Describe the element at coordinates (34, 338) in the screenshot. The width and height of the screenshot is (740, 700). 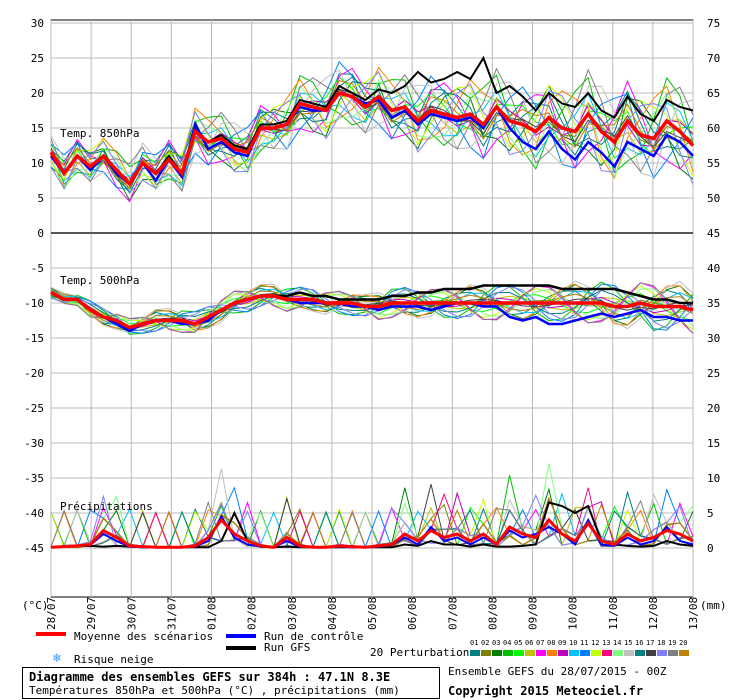
I see `left-tick-label: -15` at that location.